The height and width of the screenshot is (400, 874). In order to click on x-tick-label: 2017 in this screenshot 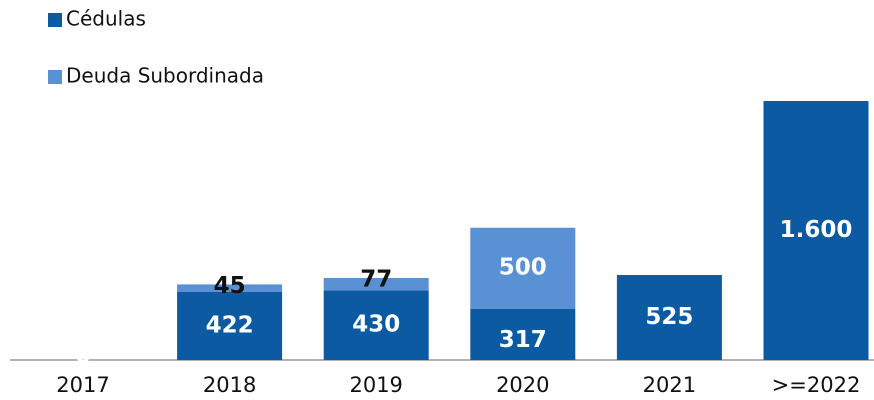, I will do `click(82, 385)`.